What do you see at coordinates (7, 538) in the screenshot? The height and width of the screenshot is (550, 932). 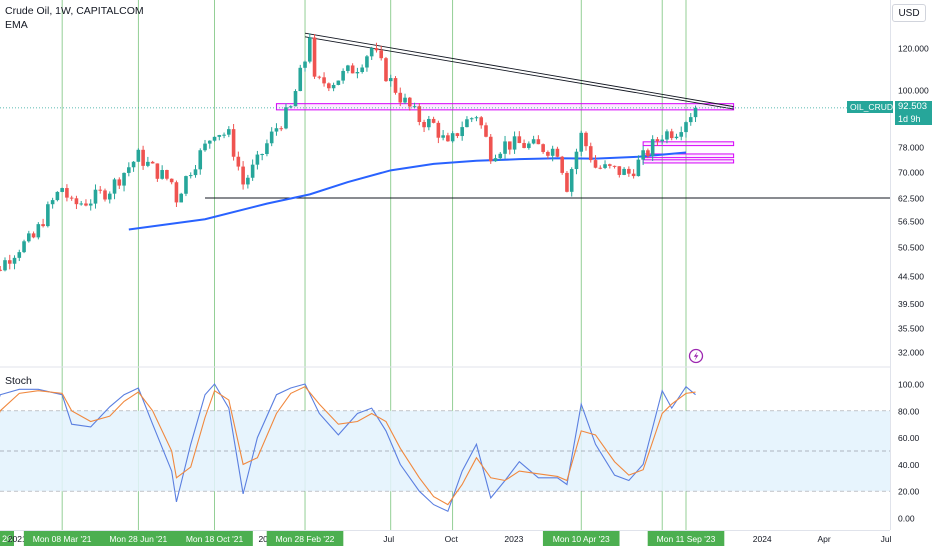 I see `left-edge-label: 20` at bounding box center [7, 538].